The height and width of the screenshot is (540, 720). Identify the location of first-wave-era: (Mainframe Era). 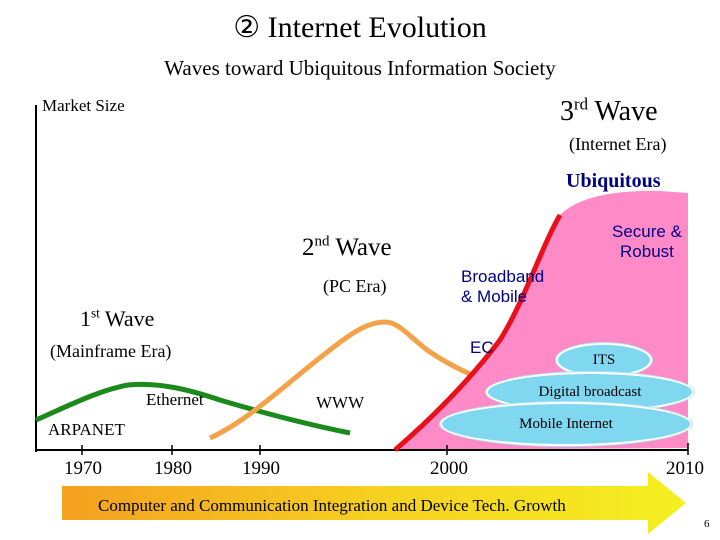
(111, 351).